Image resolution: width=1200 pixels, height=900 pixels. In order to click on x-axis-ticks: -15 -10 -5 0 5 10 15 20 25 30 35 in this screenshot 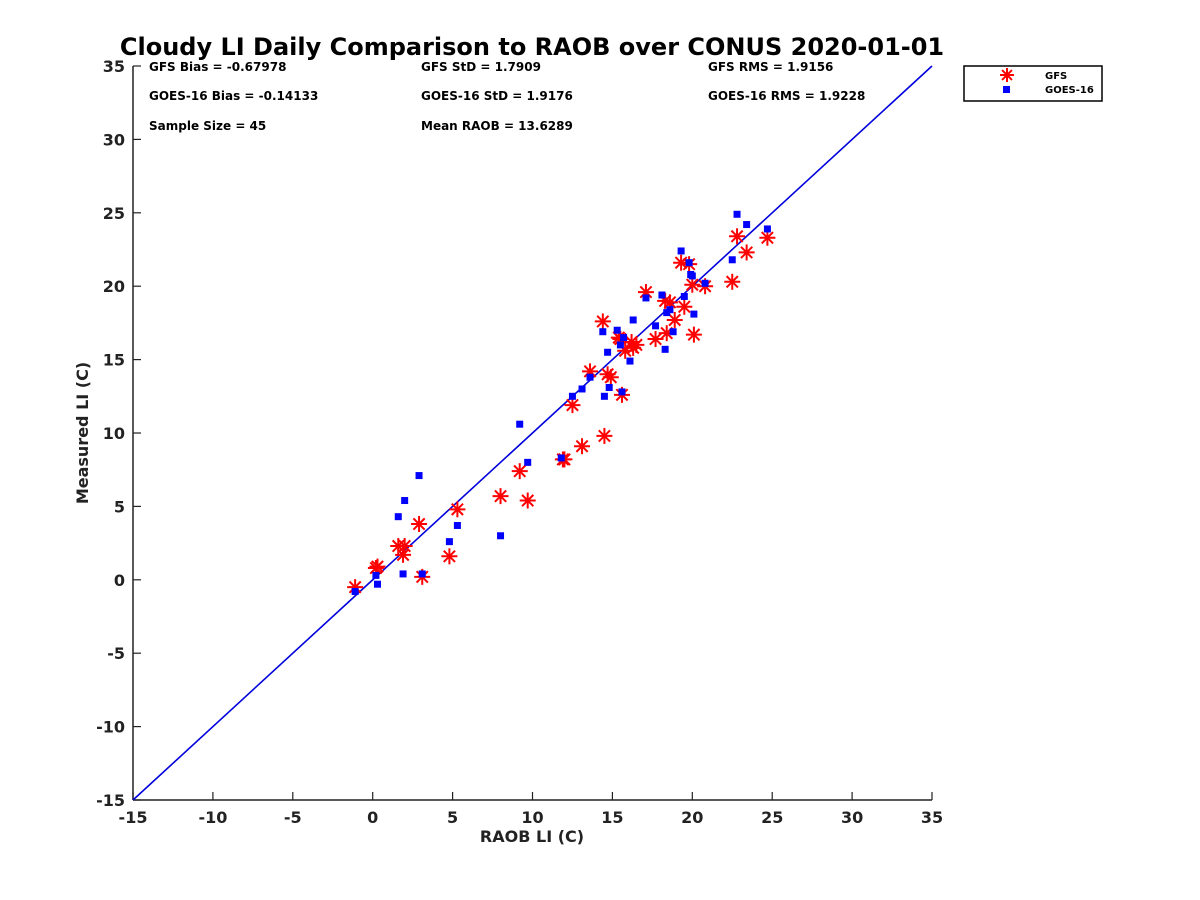, I will do `click(531, 809)`.